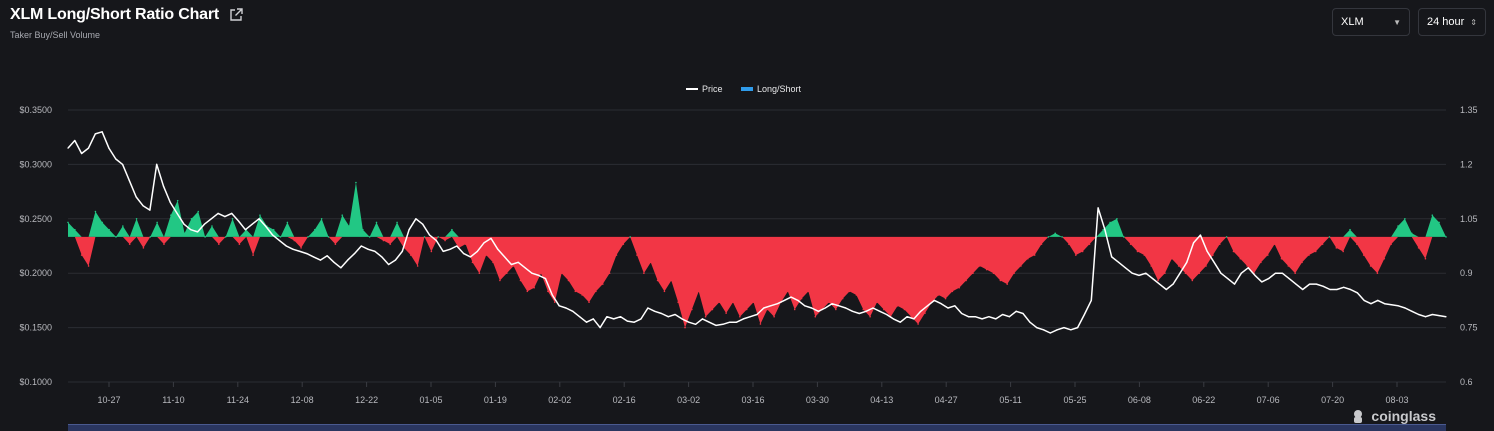 This screenshot has height=431, width=1494. Describe the element at coordinates (752, 400) in the screenshot. I see `x-tick-label: 03-16` at that location.